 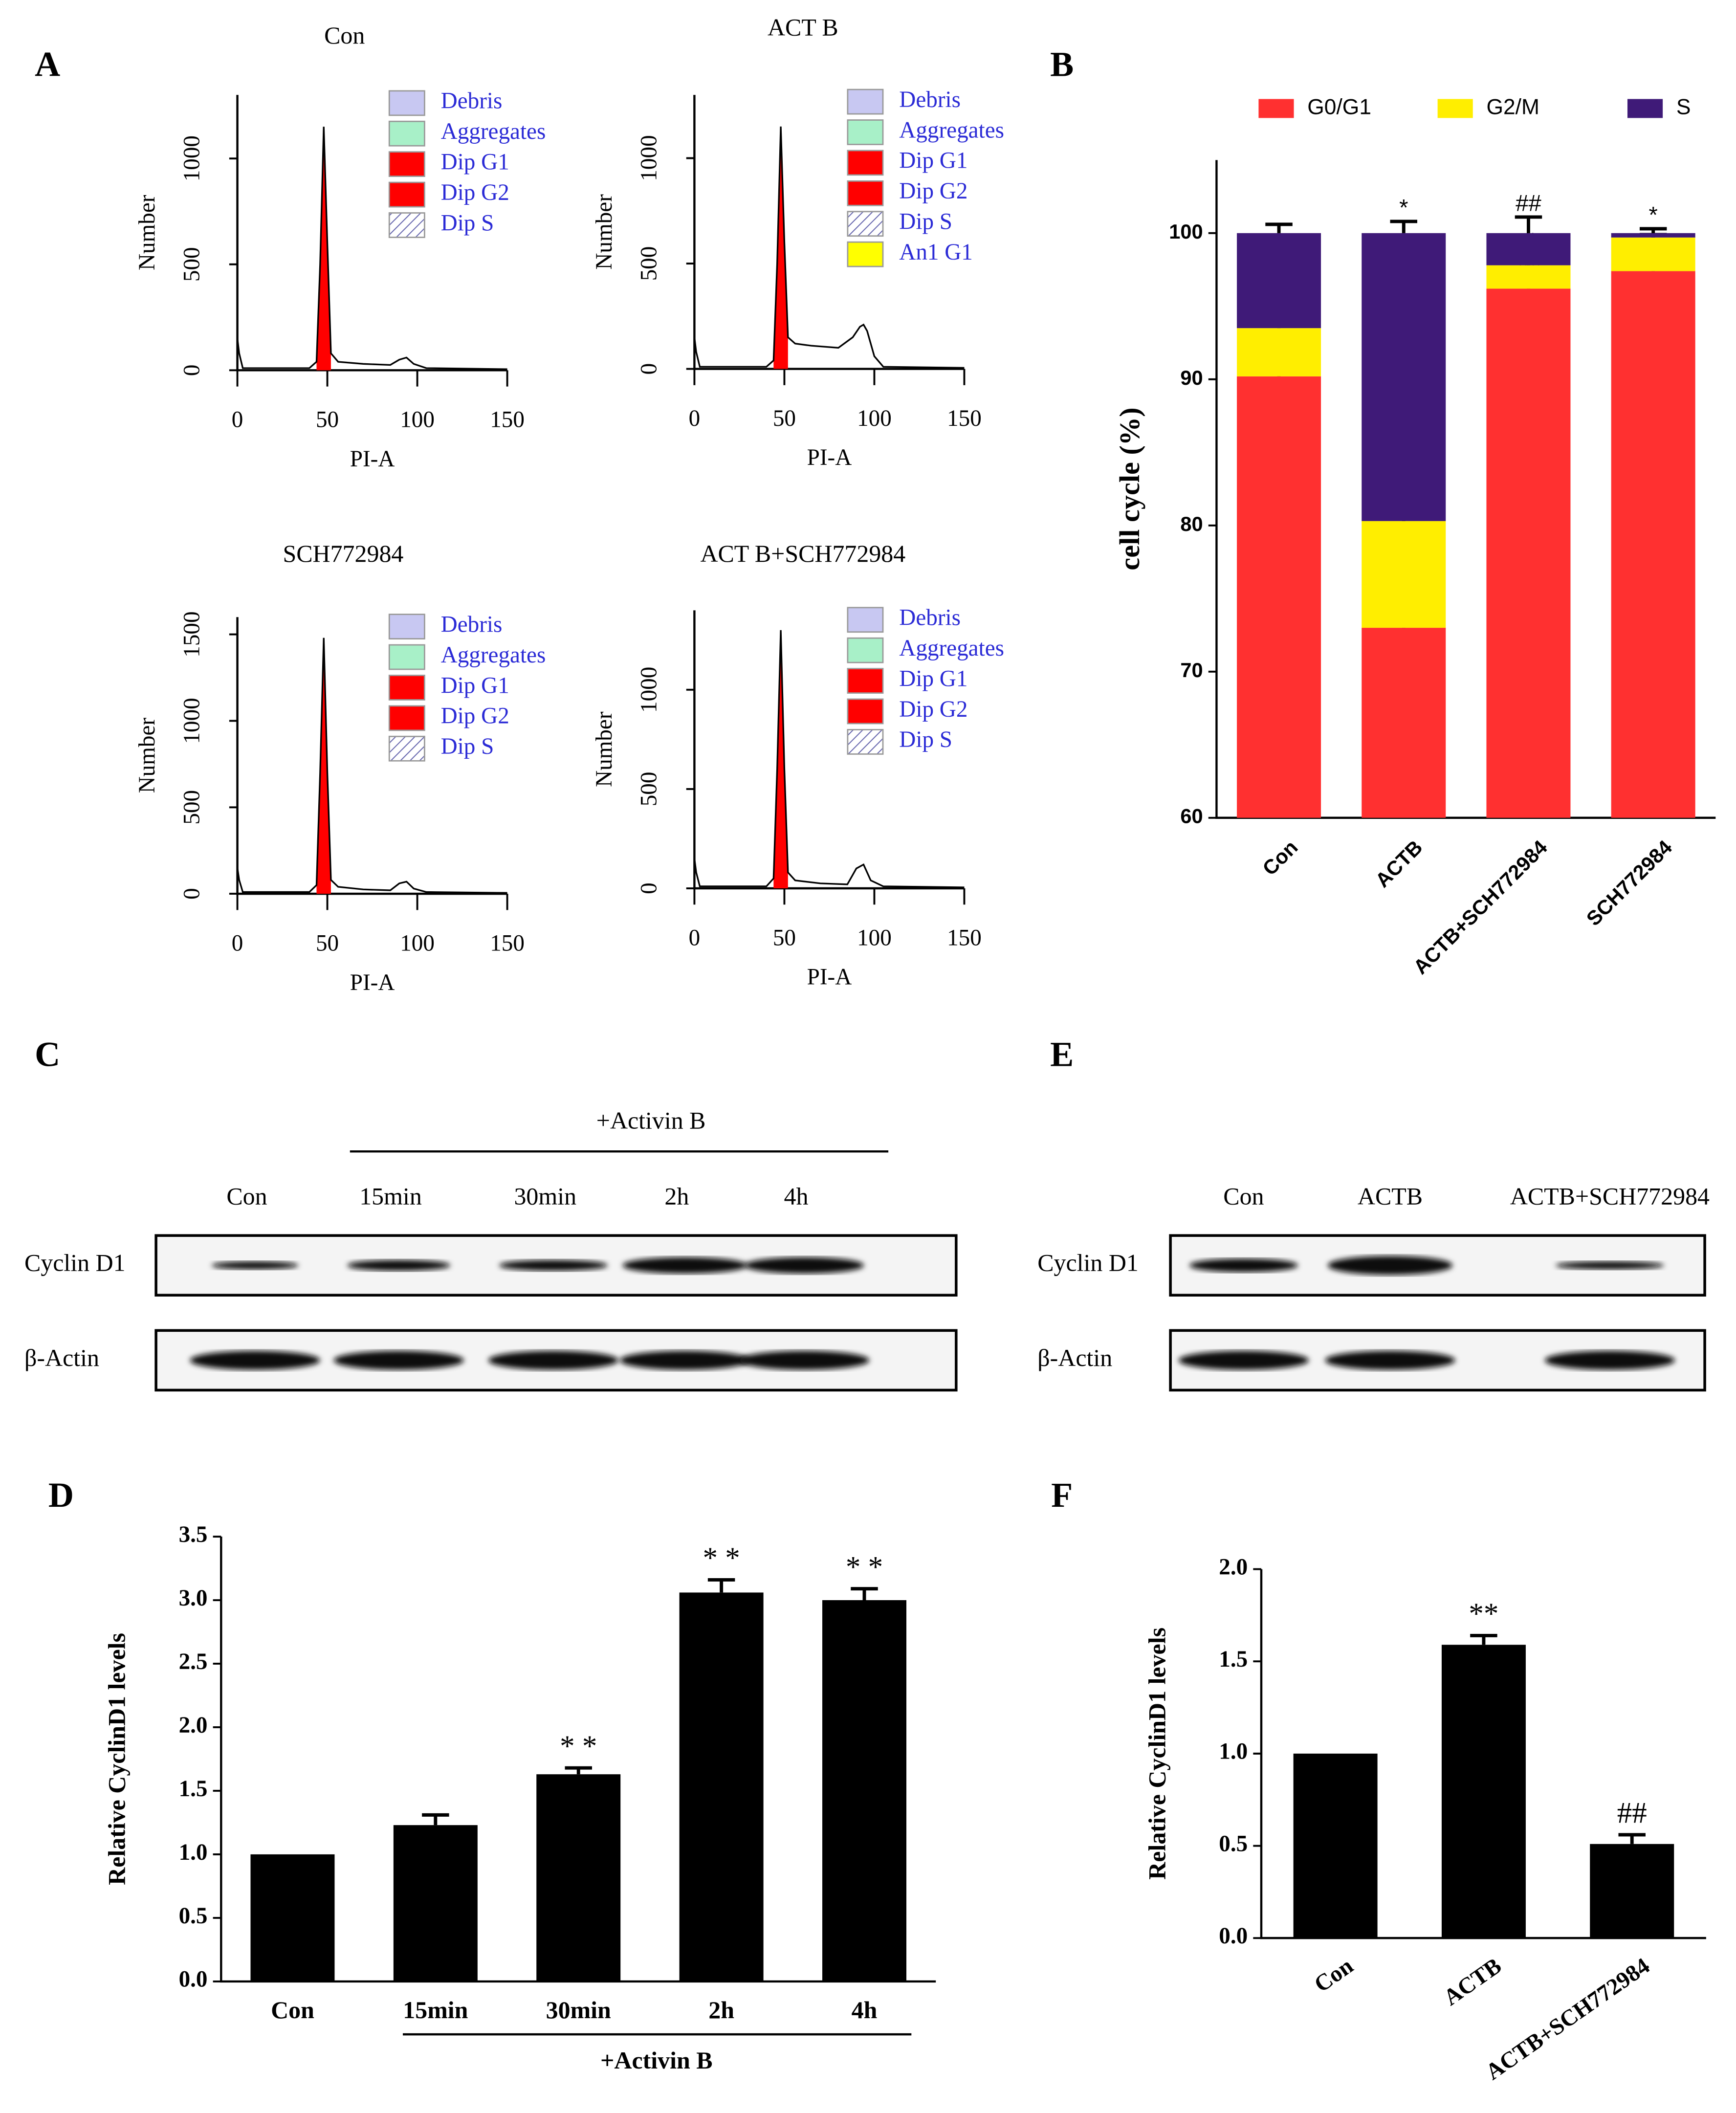 What do you see at coordinates (194, 1598) in the screenshot?
I see `y-tick-label: 3.0` at bounding box center [194, 1598].